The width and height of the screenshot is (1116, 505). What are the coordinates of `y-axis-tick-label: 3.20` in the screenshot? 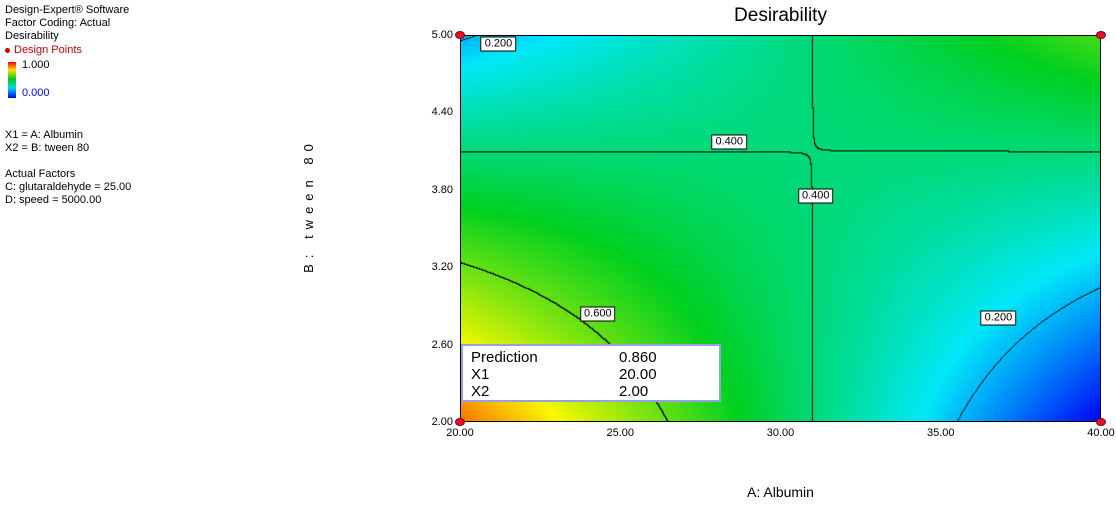 It's located at (442, 267).